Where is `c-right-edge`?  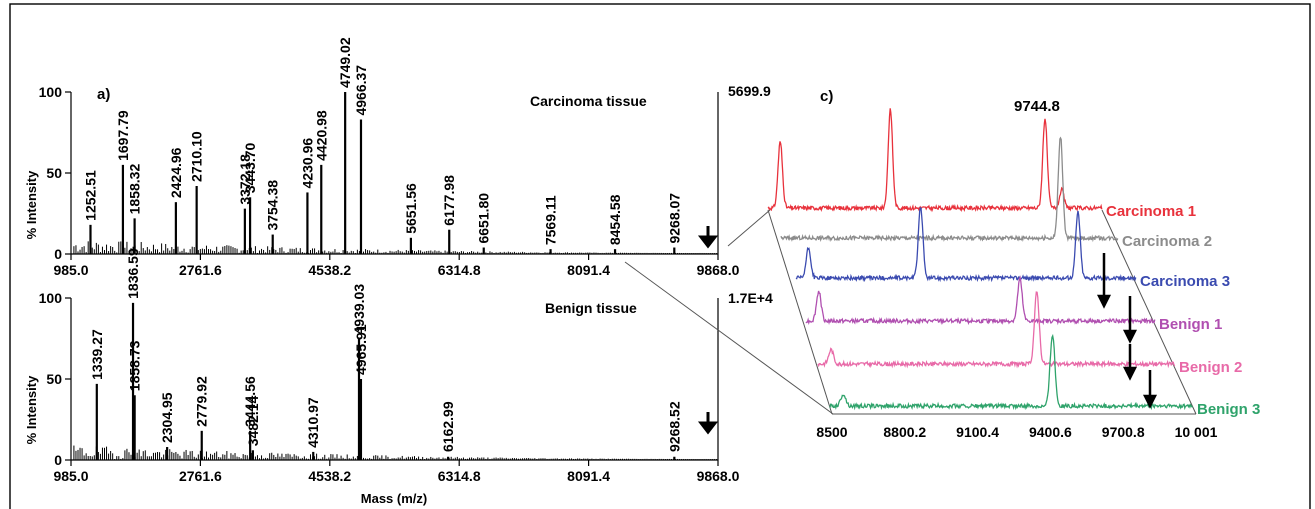
c-right-edge is located at coordinates (1149, 312).